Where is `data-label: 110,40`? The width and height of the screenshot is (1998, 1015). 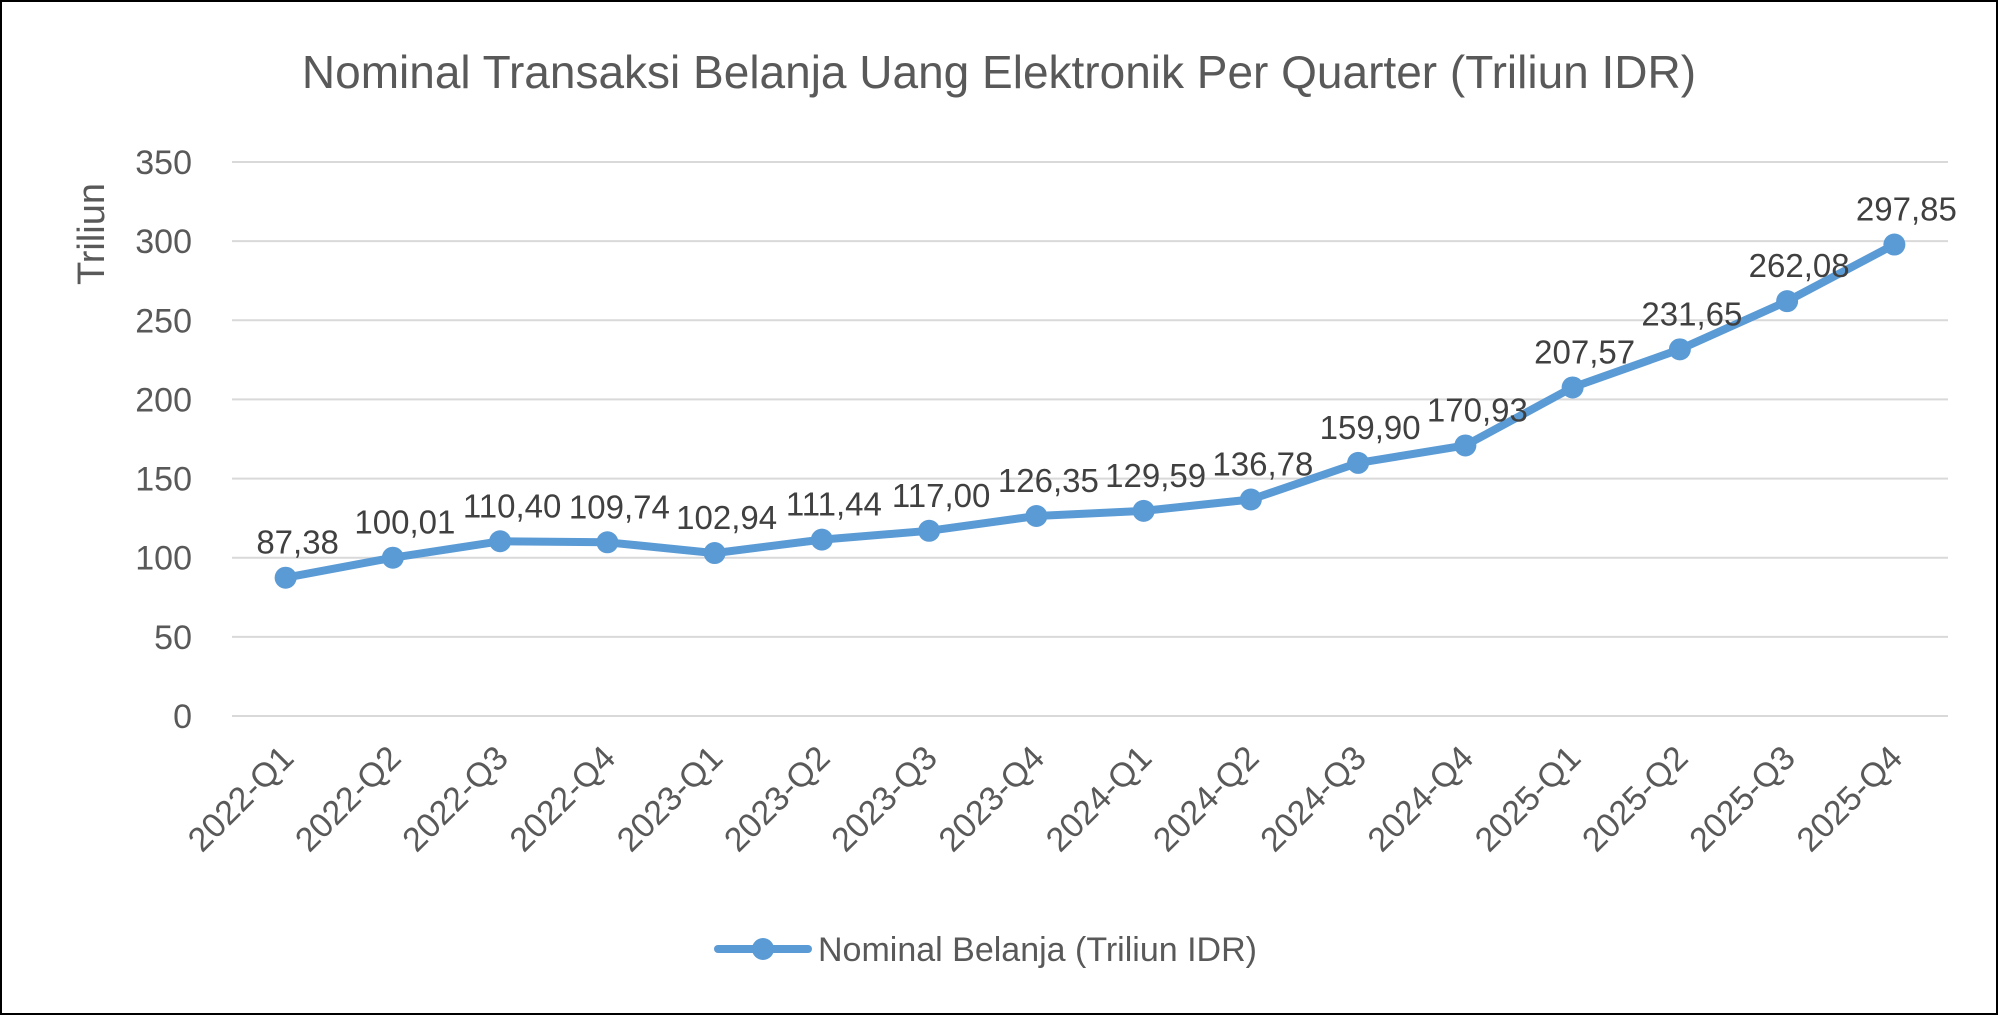
data-label: 110,40 is located at coordinates (512, 505).